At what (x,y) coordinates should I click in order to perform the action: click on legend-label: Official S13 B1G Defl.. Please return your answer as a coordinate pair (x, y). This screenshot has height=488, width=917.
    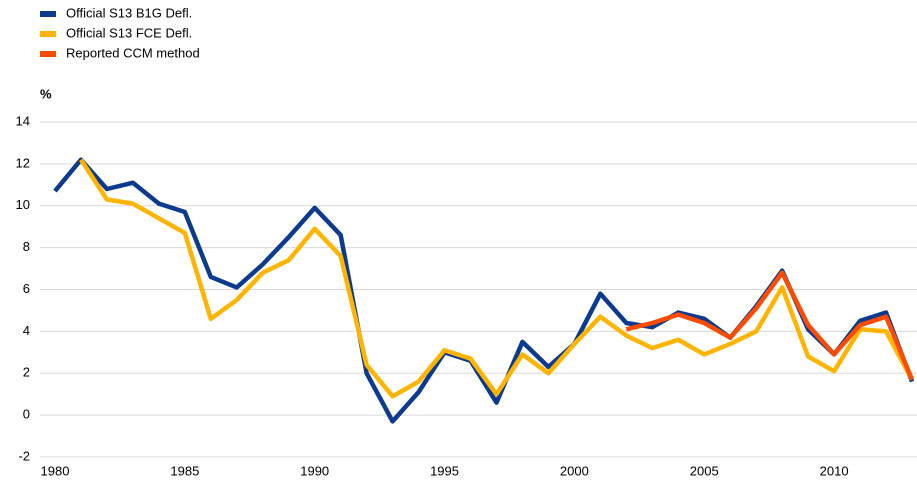
    Looking at the image, I should click on (129, 12).